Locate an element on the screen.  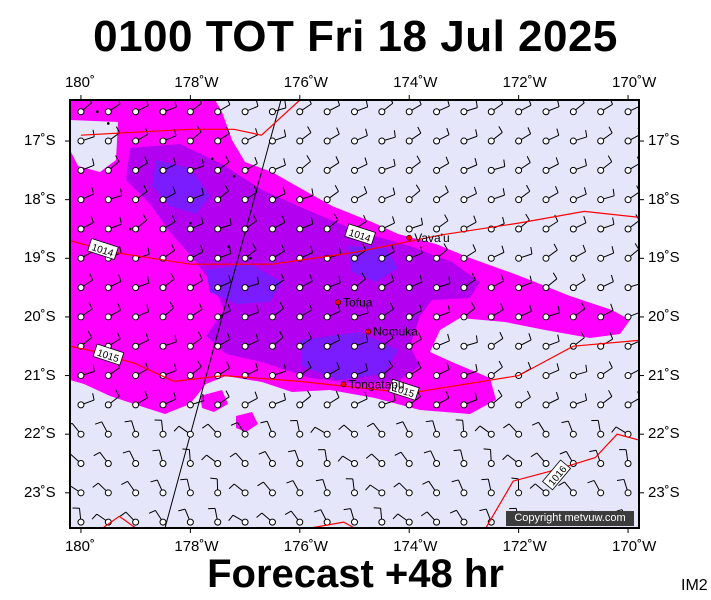
copyright-notice: Copyright metvuw.com is located at coordinates (570, 518).